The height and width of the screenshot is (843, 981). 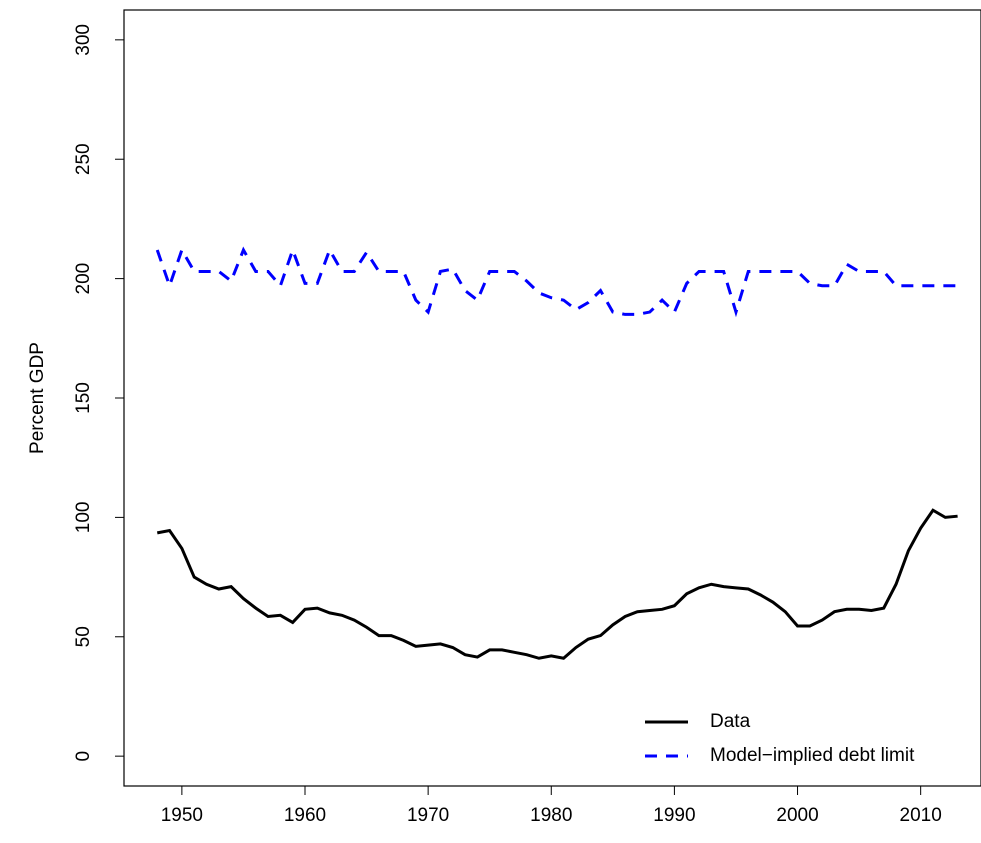 What do you see at coordinates (305, 815) in the screenshot?
I see `x-tick-label: 1960` at bounding box center [305, 815].